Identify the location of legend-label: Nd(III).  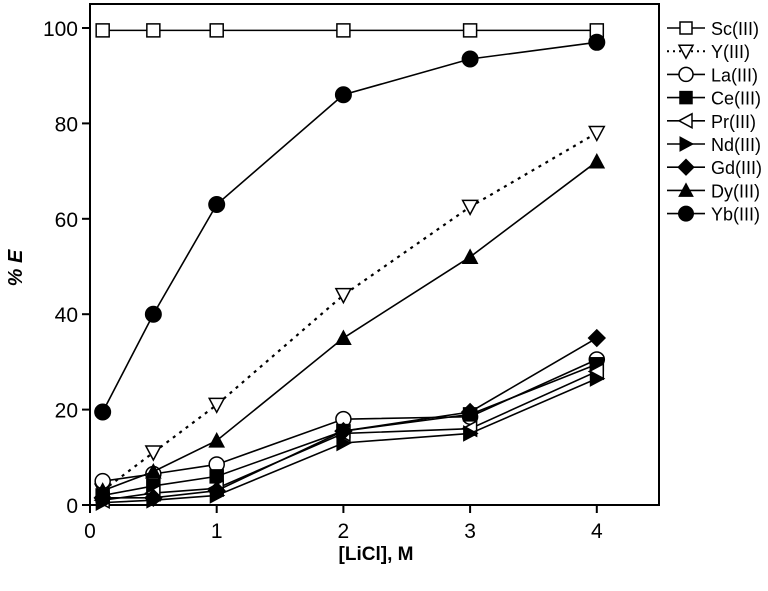
(736, 145).